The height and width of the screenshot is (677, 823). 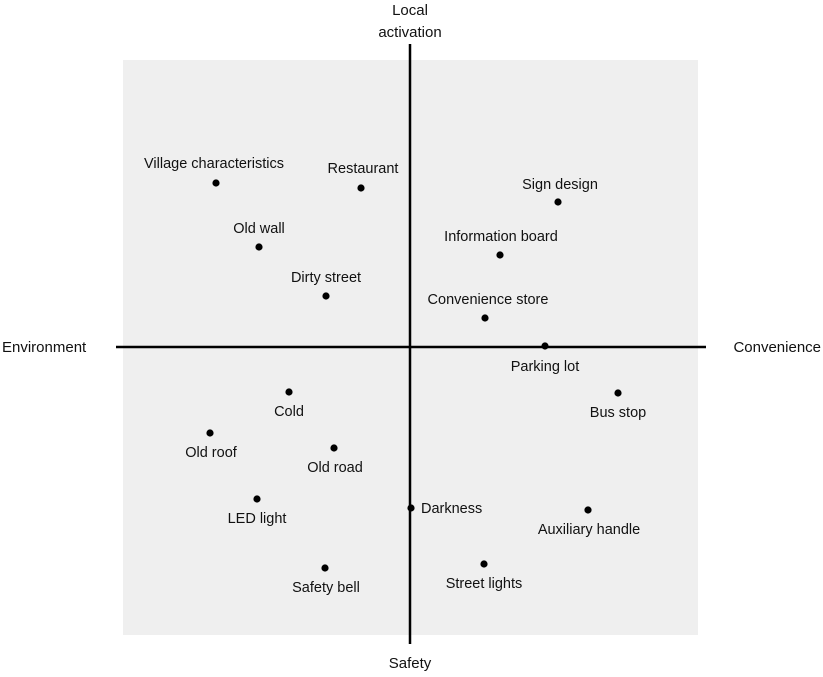 I want to click on point-label-led-light: LED light, so click(x=257, y=519).